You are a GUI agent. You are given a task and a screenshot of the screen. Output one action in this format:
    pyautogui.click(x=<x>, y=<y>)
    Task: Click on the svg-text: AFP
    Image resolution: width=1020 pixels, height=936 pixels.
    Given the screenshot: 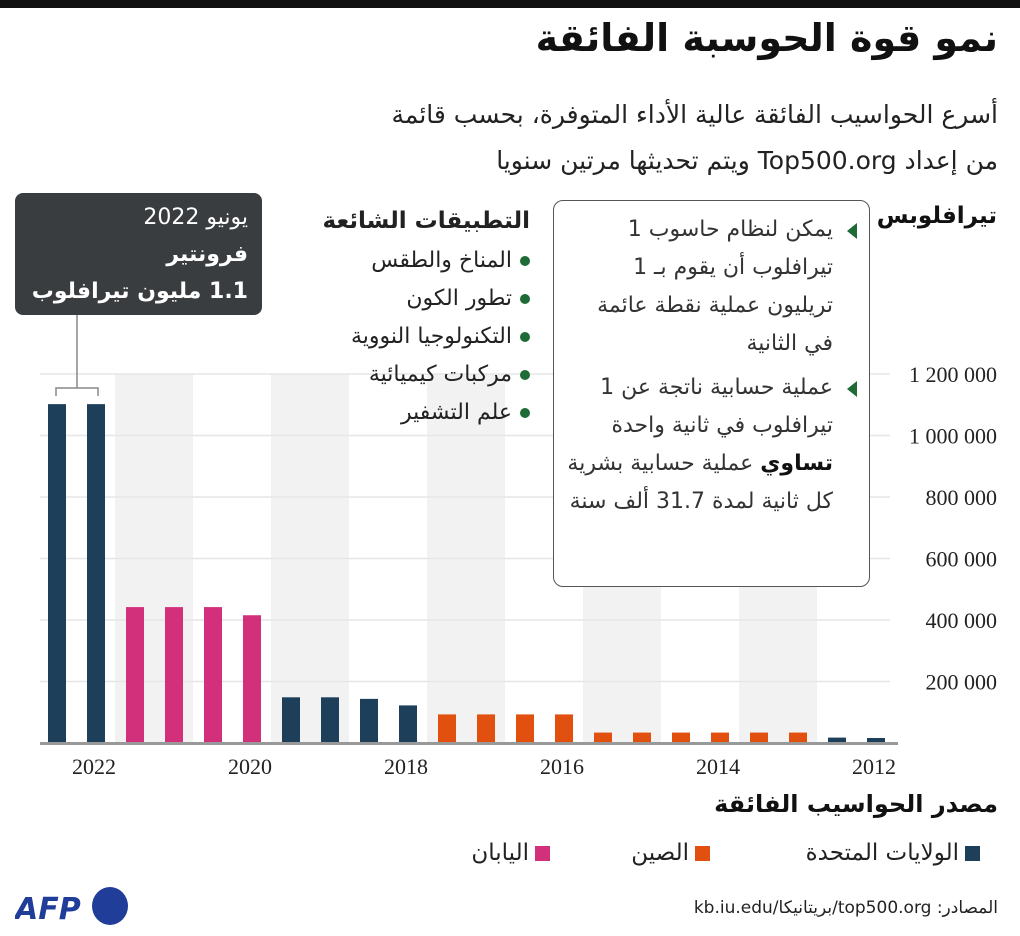 What is the action you would take?
    pyautogui.click(x=48, y=909)
    